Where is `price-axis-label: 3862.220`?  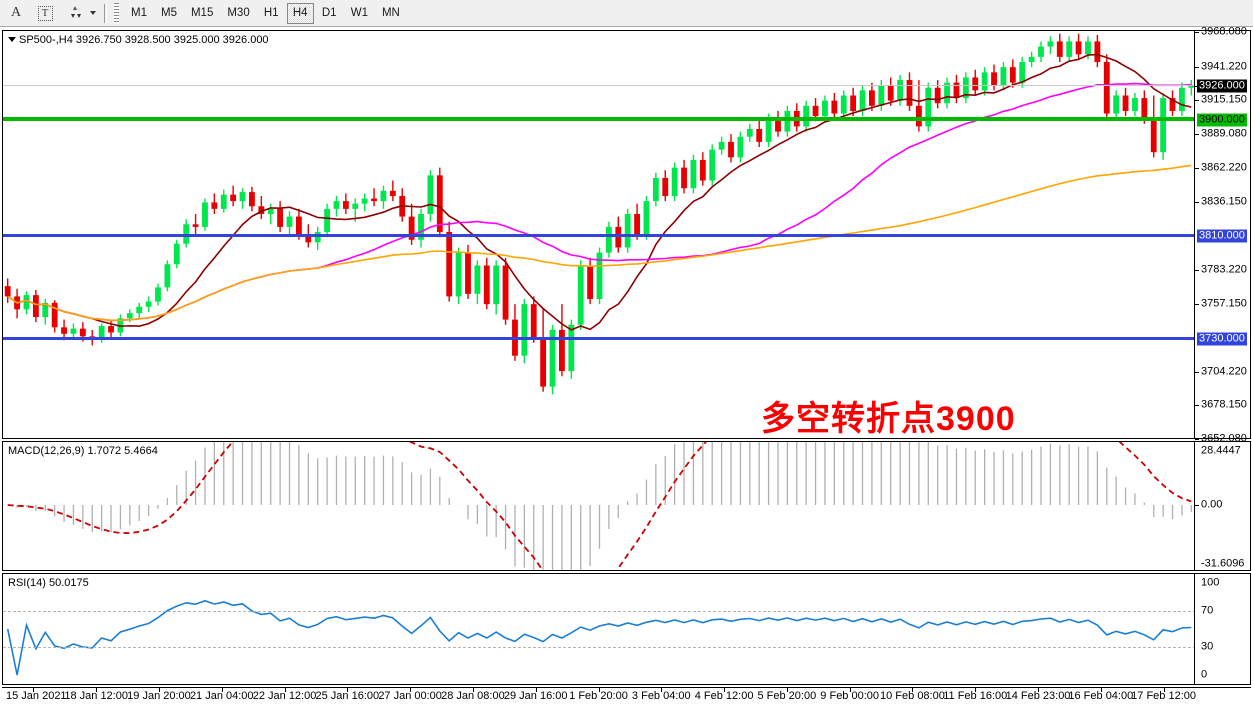 price-axis-label: 3862.220 is located at coordinates (1224, 167).